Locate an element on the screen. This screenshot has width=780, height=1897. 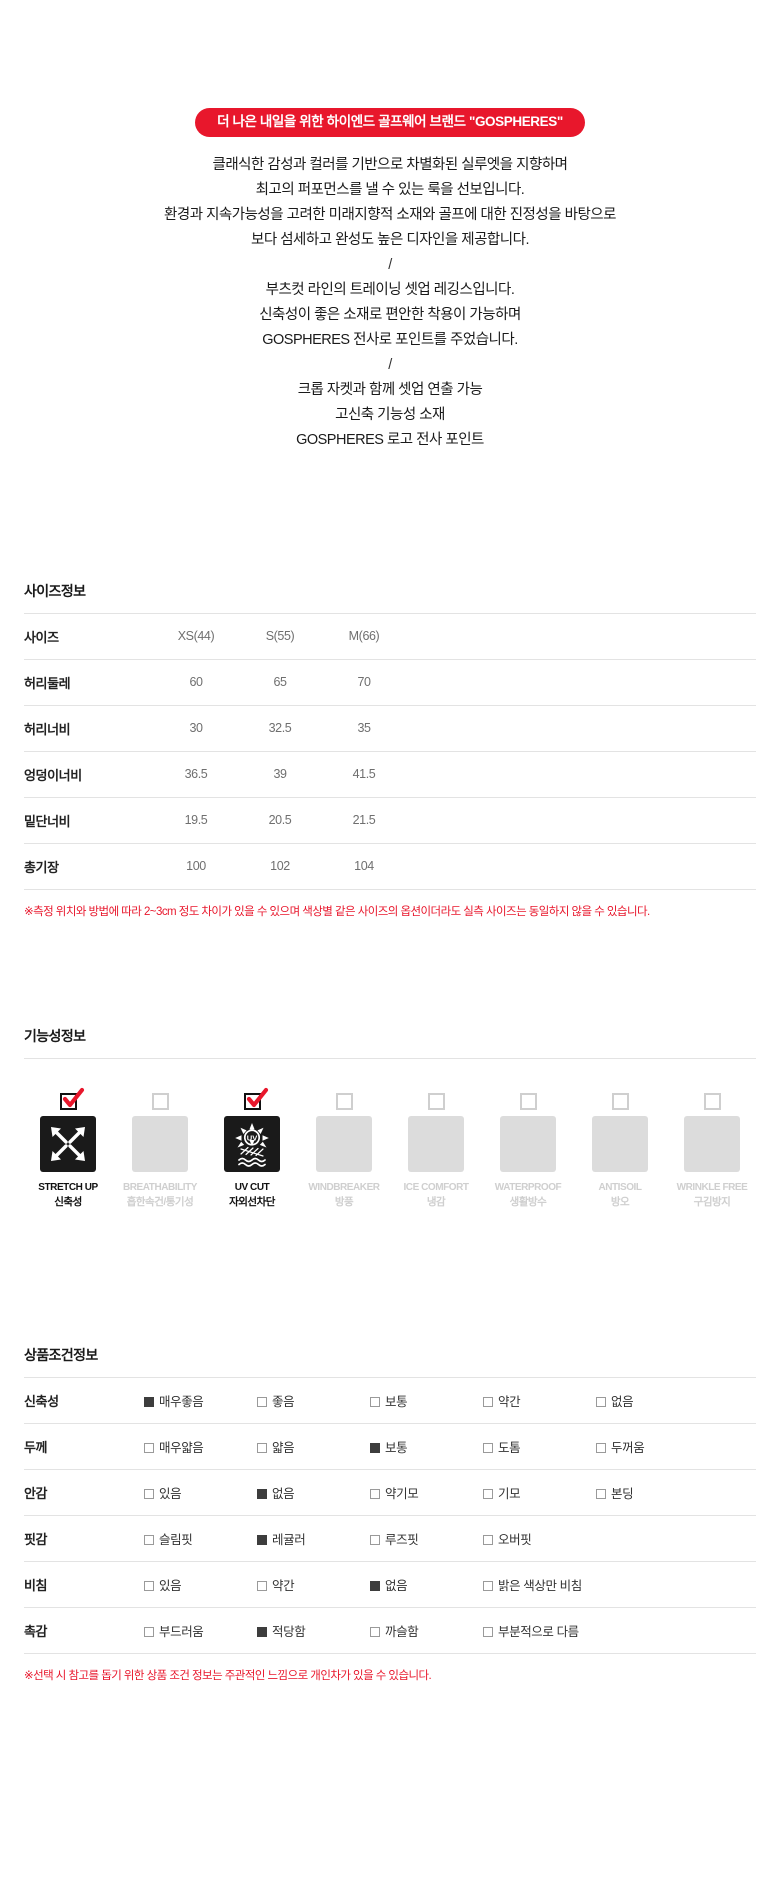
condition-option: 부드러움 is located at coordinates (200, 1630).